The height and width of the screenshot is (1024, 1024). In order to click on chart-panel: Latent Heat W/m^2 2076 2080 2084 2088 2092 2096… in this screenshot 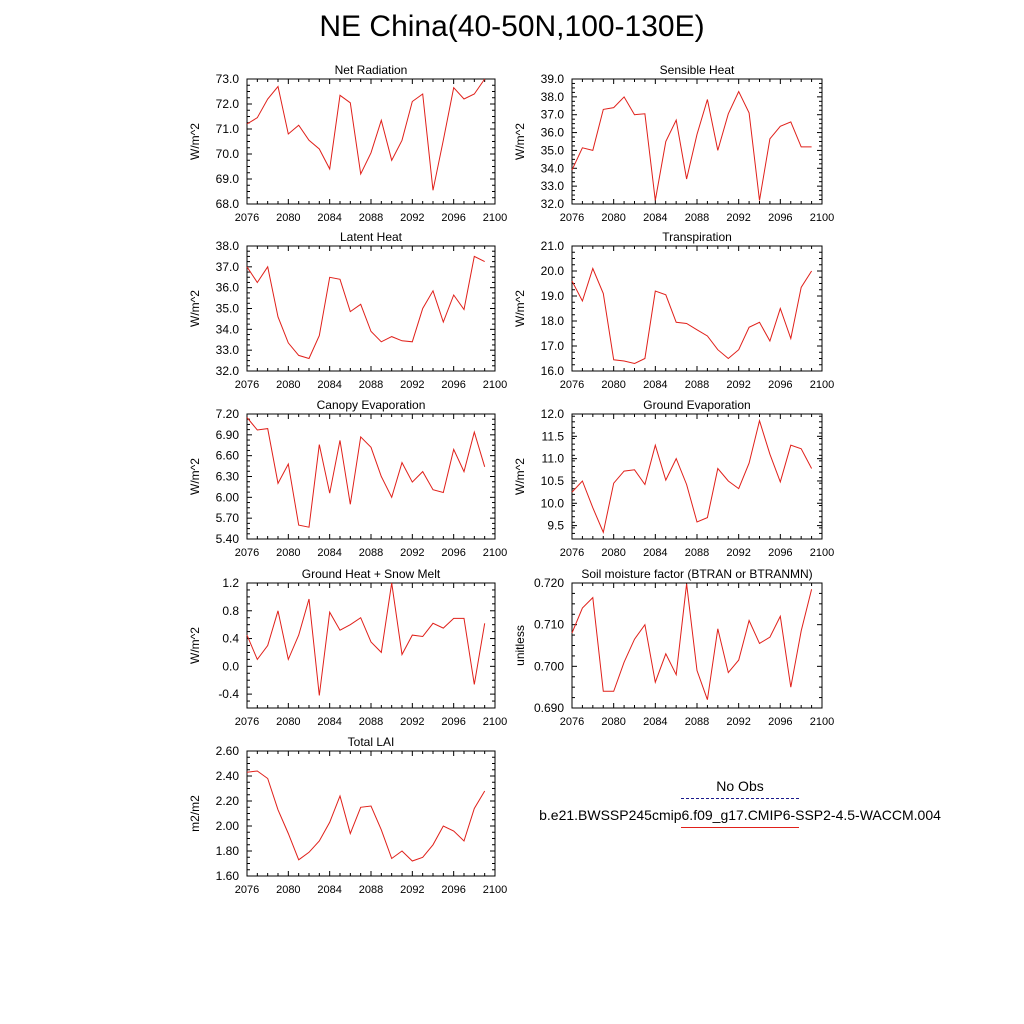, I will do `click(347, 310)`.